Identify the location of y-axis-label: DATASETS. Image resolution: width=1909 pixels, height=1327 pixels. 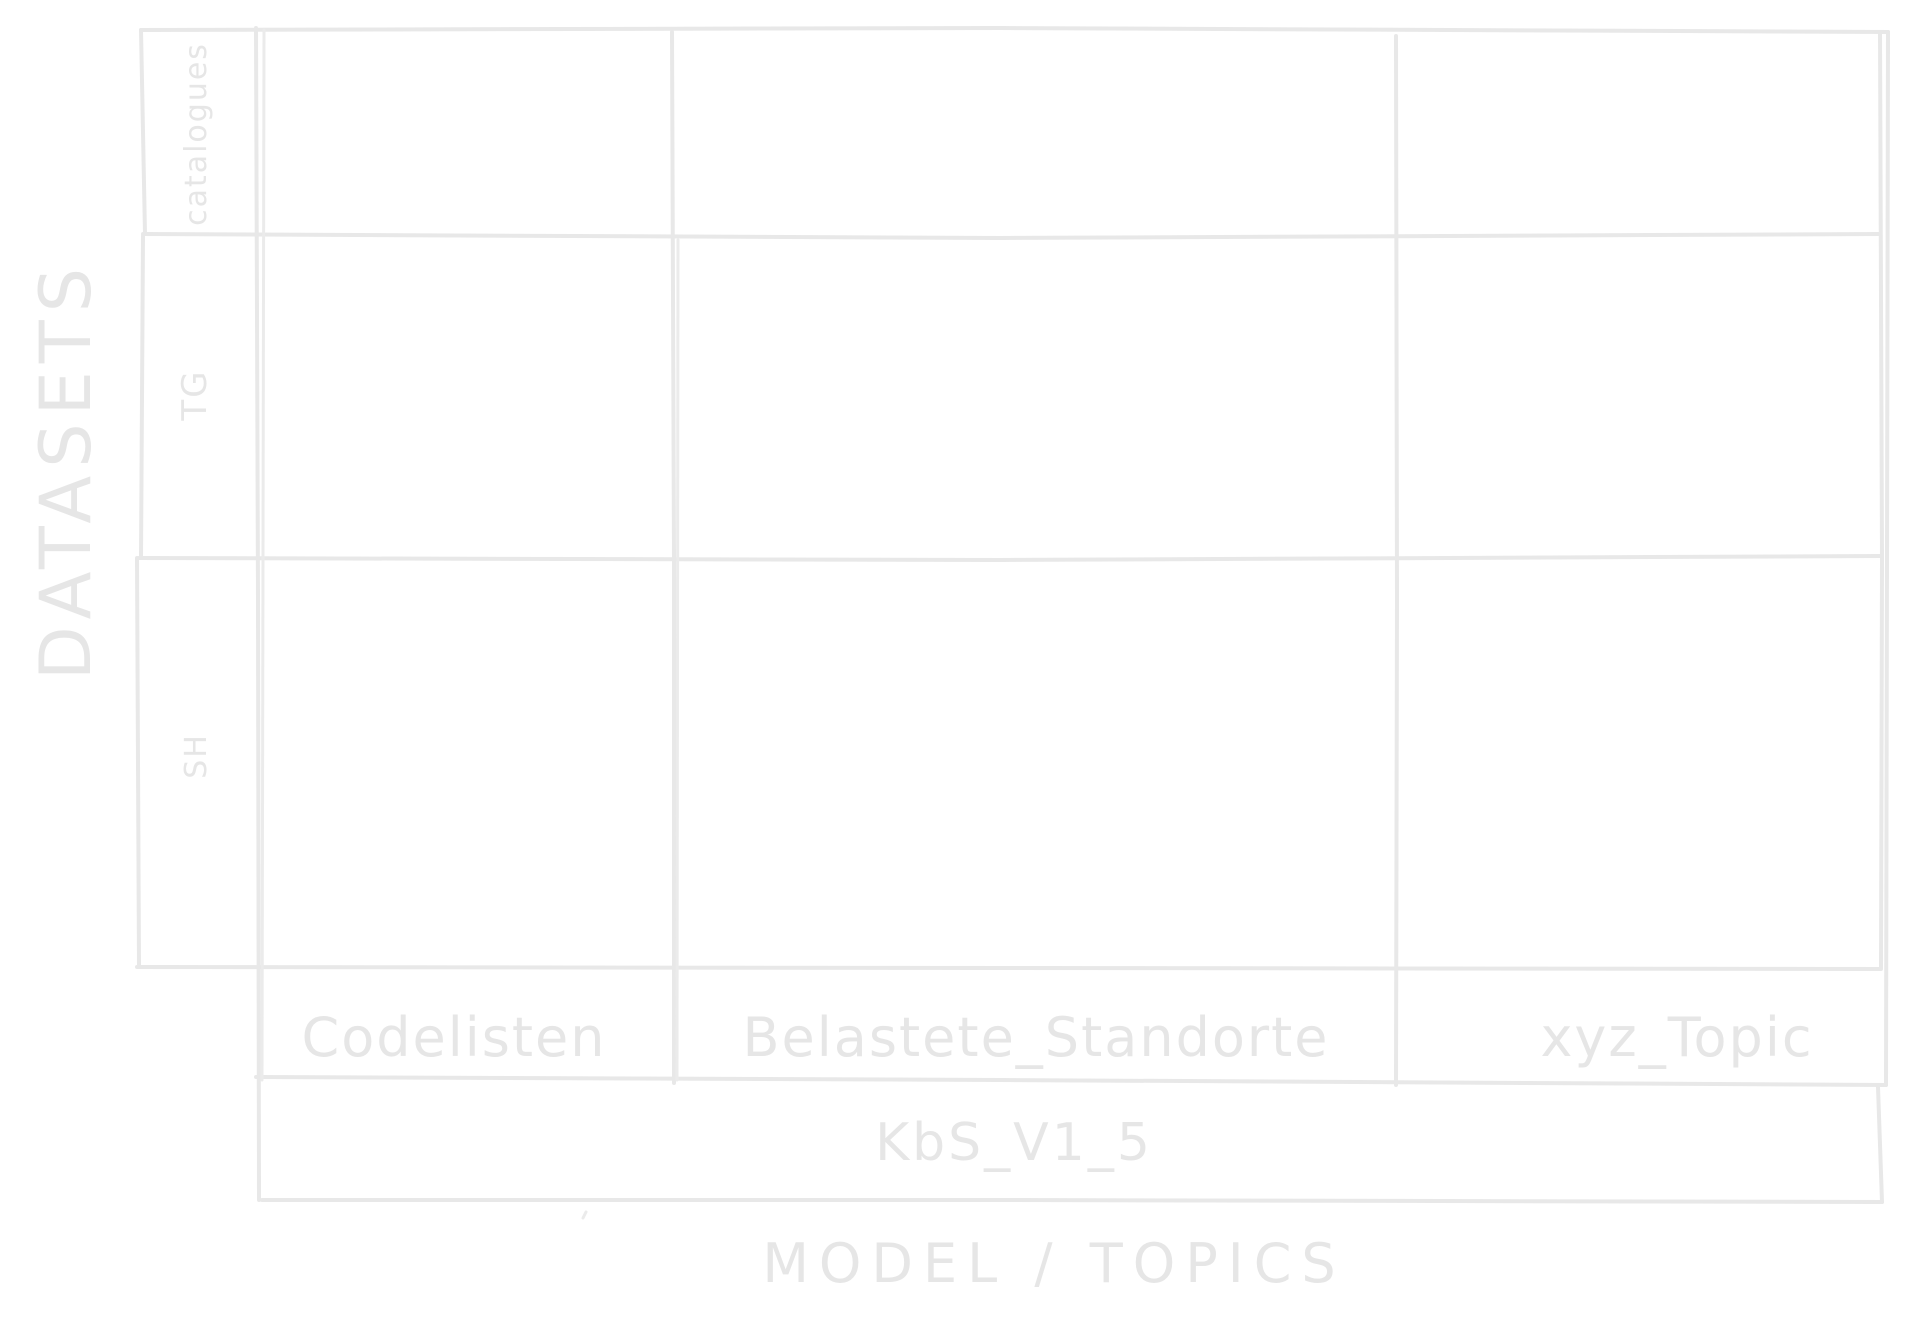
(66, 470).